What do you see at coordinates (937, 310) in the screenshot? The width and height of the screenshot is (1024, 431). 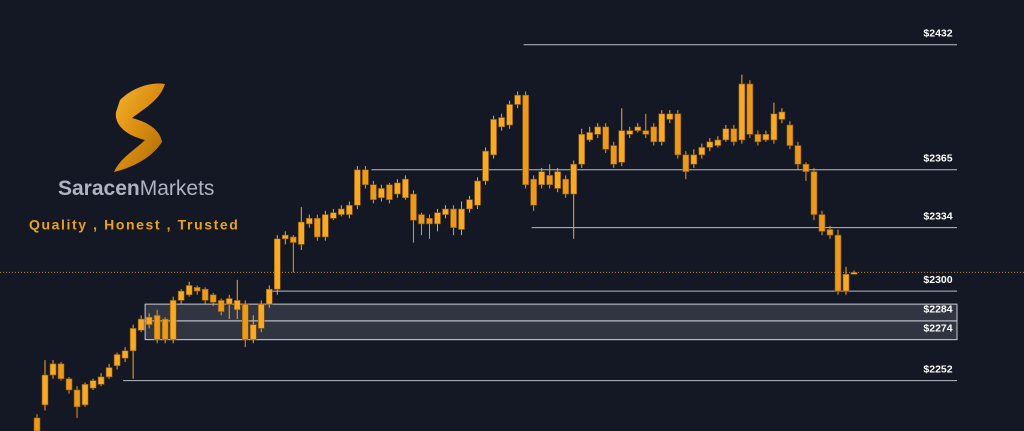 I see `level-label: $2284` at bounding box center [937, 310].